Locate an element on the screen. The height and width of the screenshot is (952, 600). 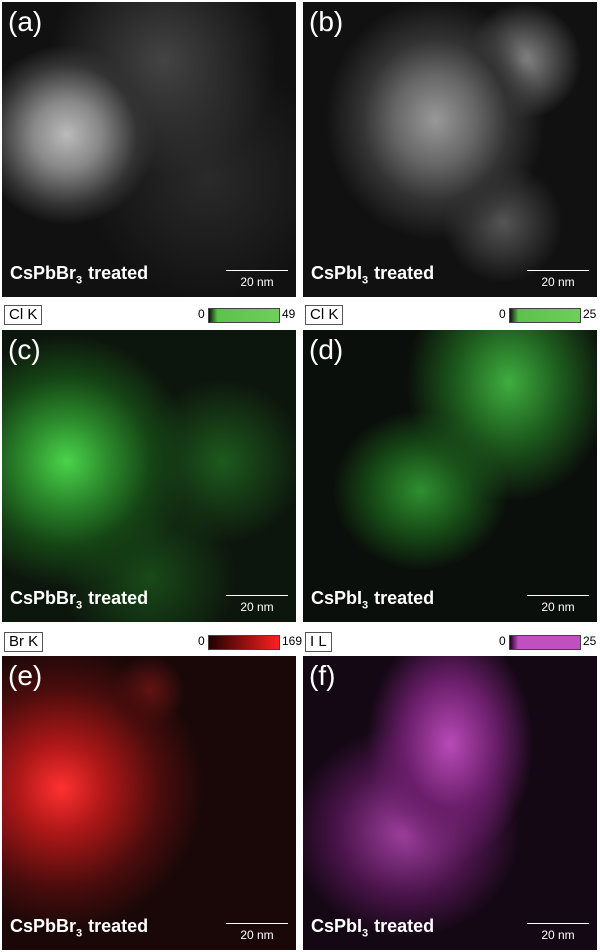
panel-label: (d) is located at coordinates (326, 349).